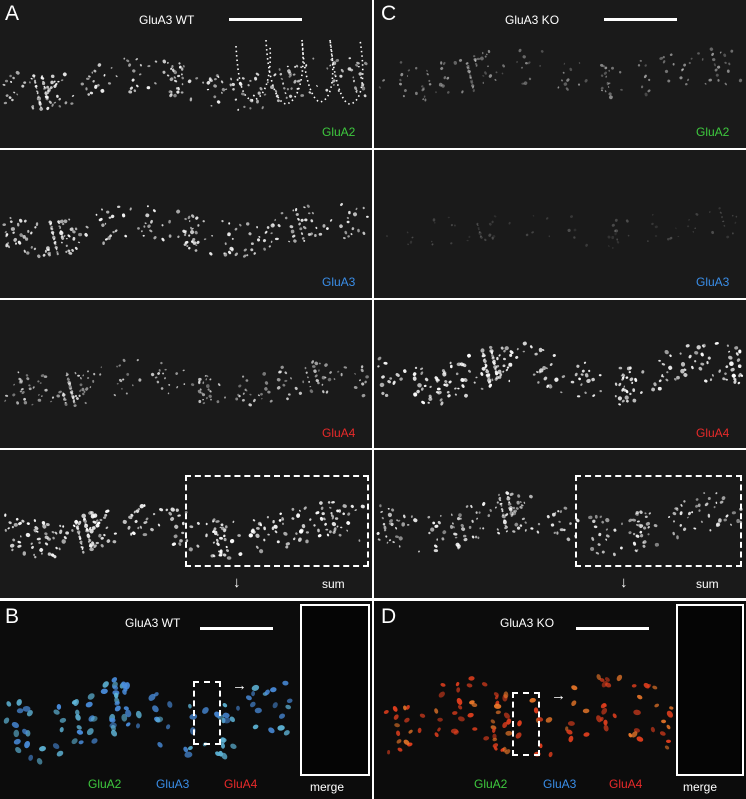  Describe the element at coordinates (265, 19) in the screenshot. I see `panel-a-scale-bar` at that location.